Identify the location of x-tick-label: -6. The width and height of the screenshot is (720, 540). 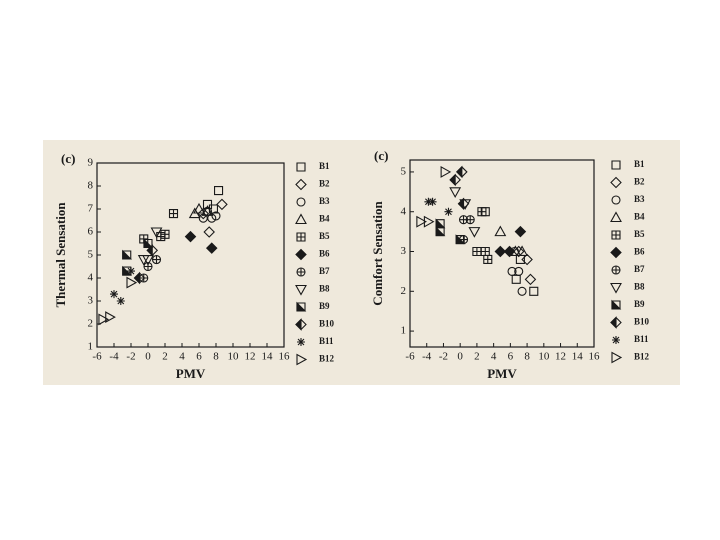
(97, 357).